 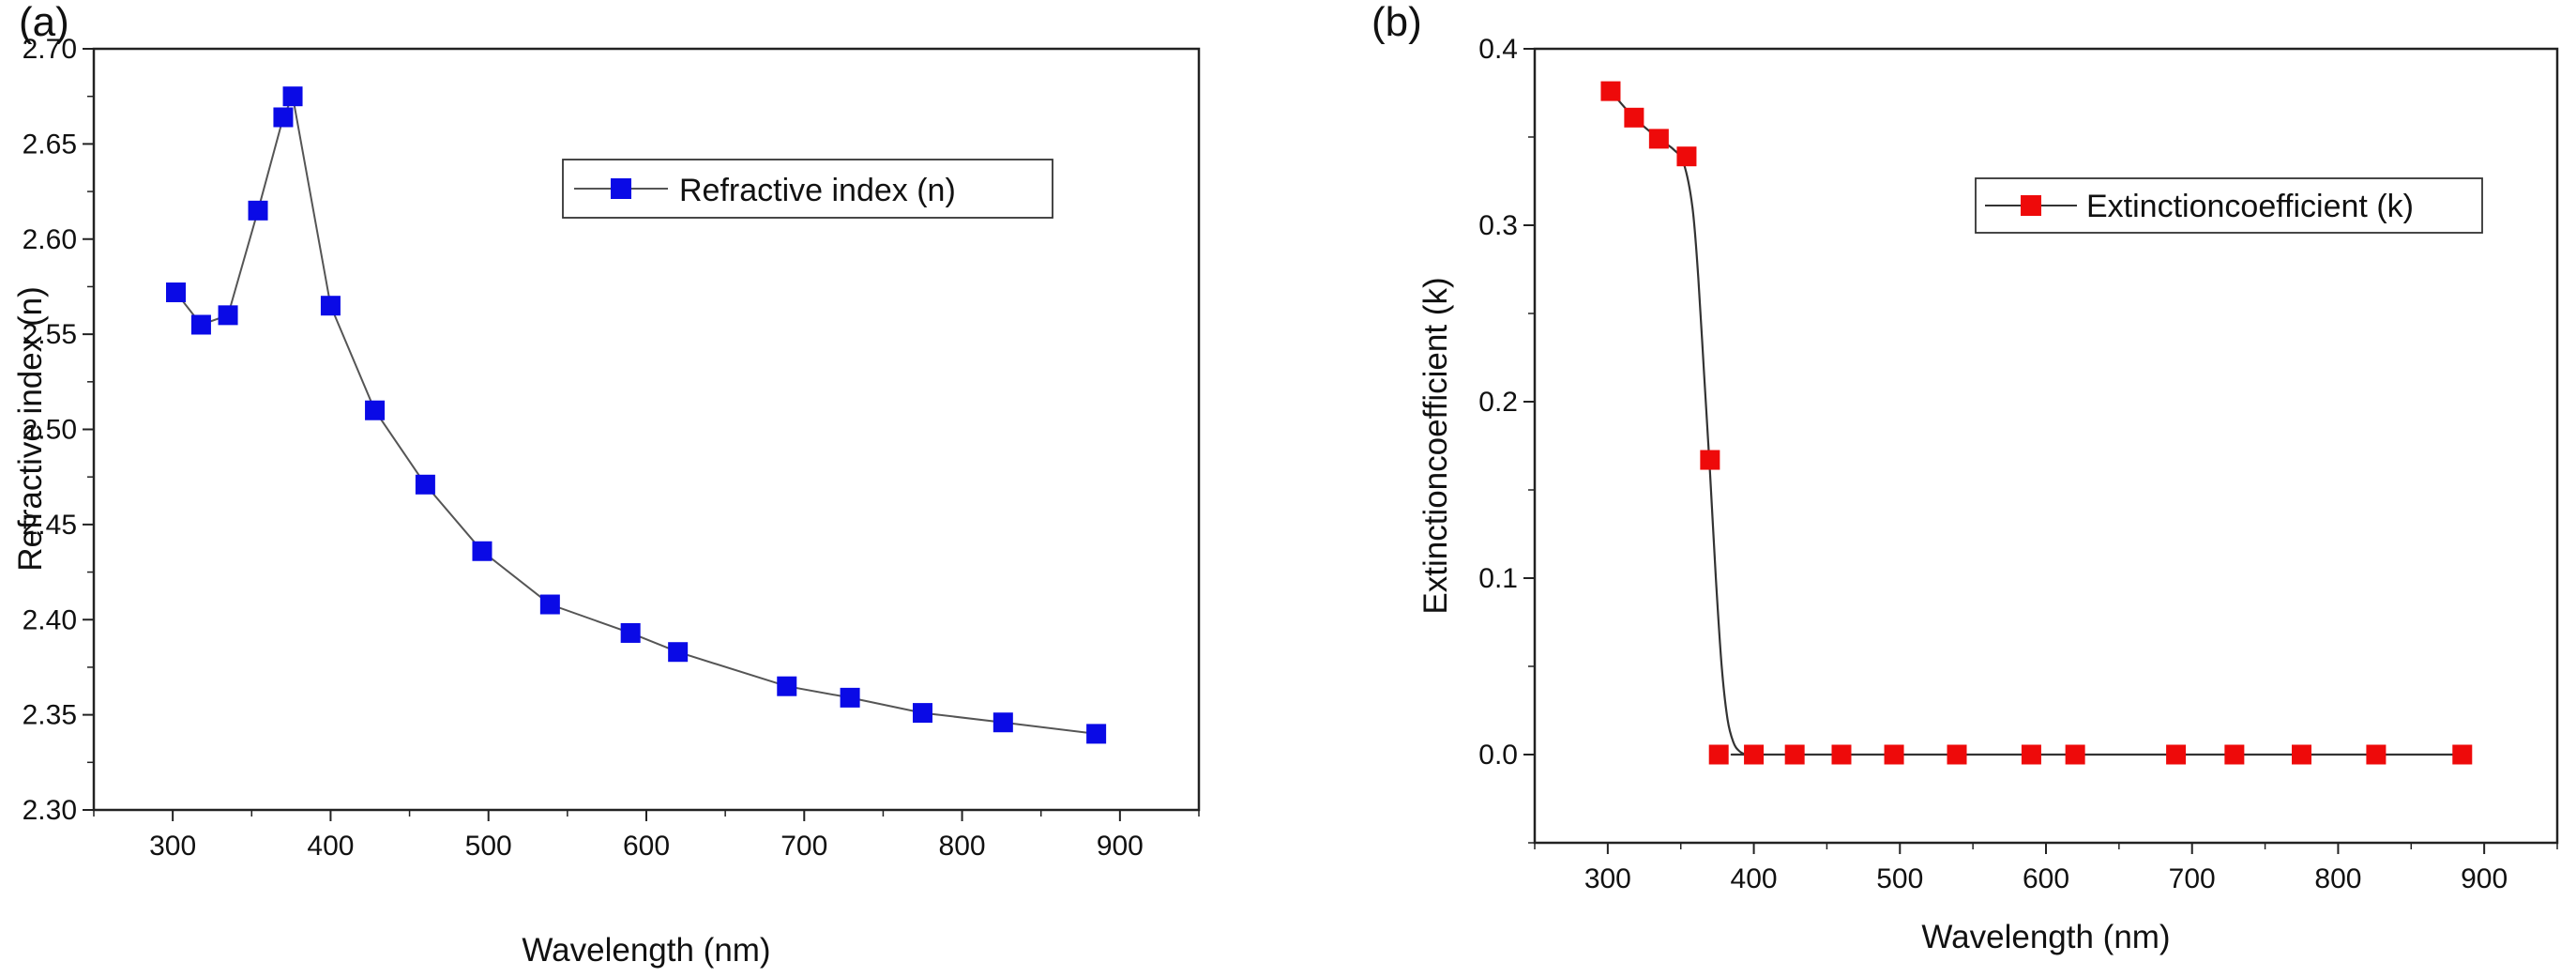 What do you see at coordinates (1754, 878) in the screenshot?
I see `panel-b-x-tick-label: 400` at bounding box center [1754, 878].